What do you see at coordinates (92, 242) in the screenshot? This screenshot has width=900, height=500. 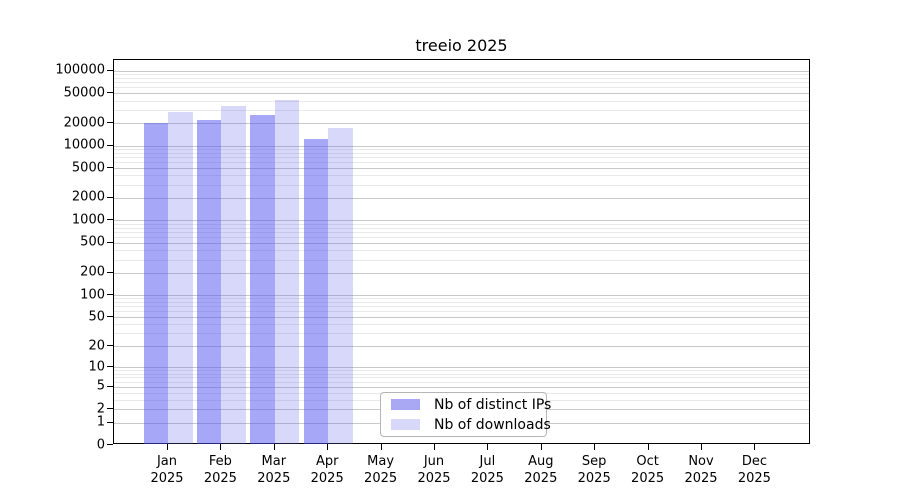 I see `y-tick-label: 500` at bounding box center [92, 242].